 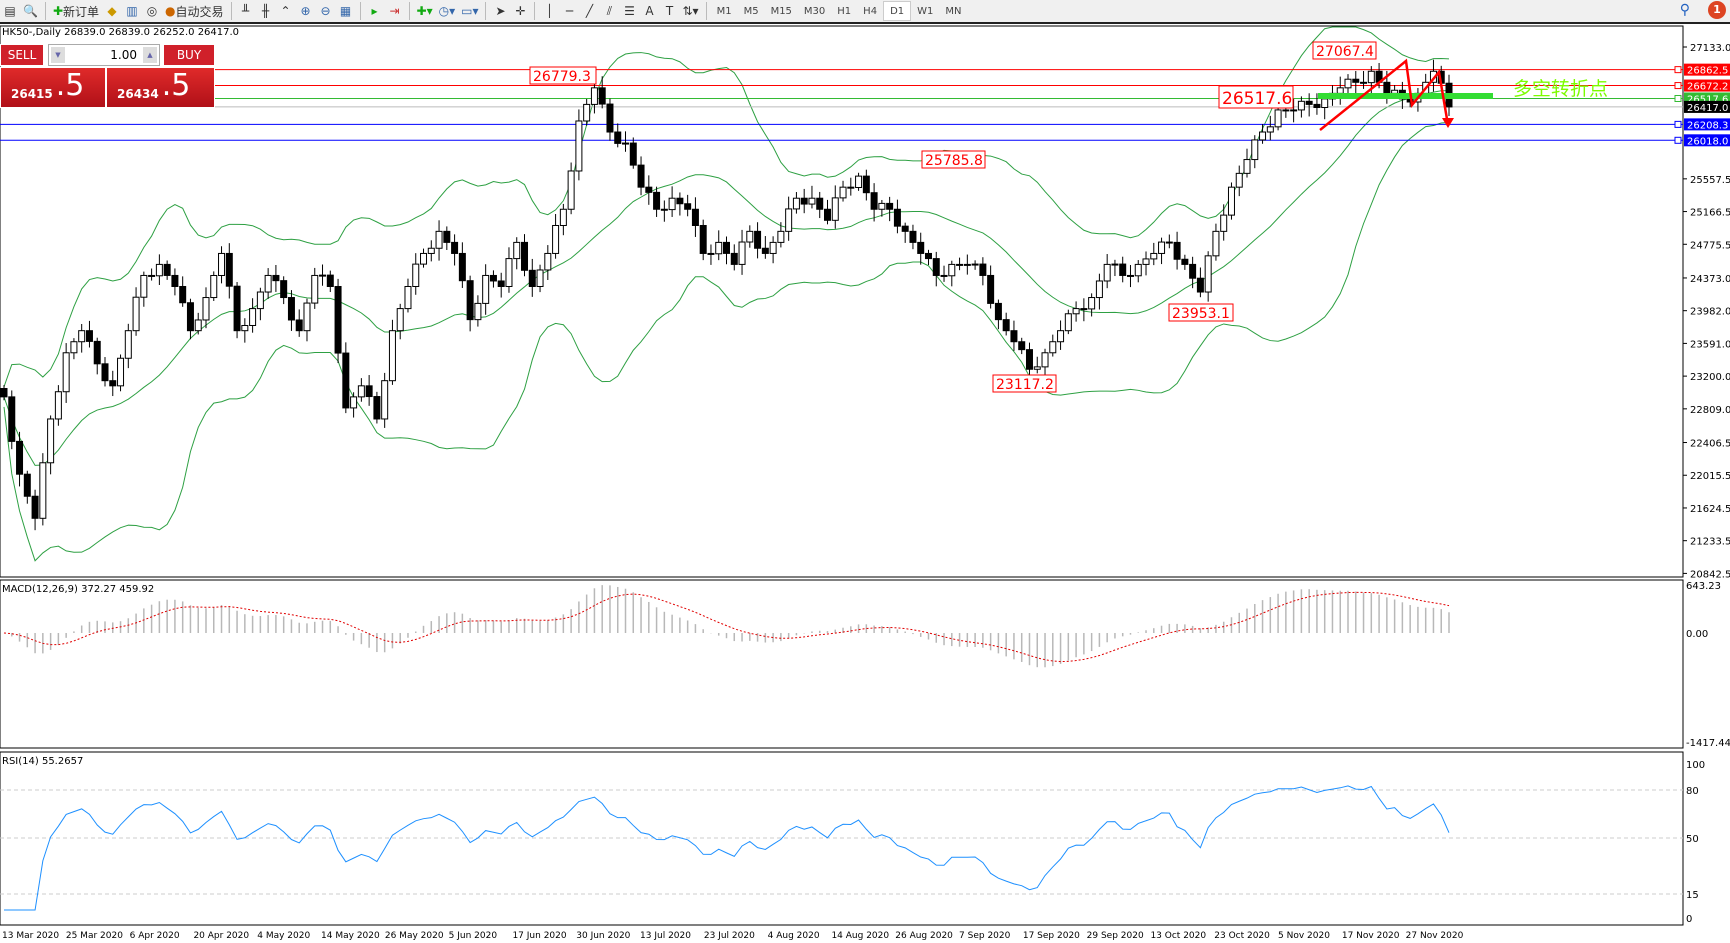 I want to click on price-axis-label: 22015.5, so click(x=1710, y=476).